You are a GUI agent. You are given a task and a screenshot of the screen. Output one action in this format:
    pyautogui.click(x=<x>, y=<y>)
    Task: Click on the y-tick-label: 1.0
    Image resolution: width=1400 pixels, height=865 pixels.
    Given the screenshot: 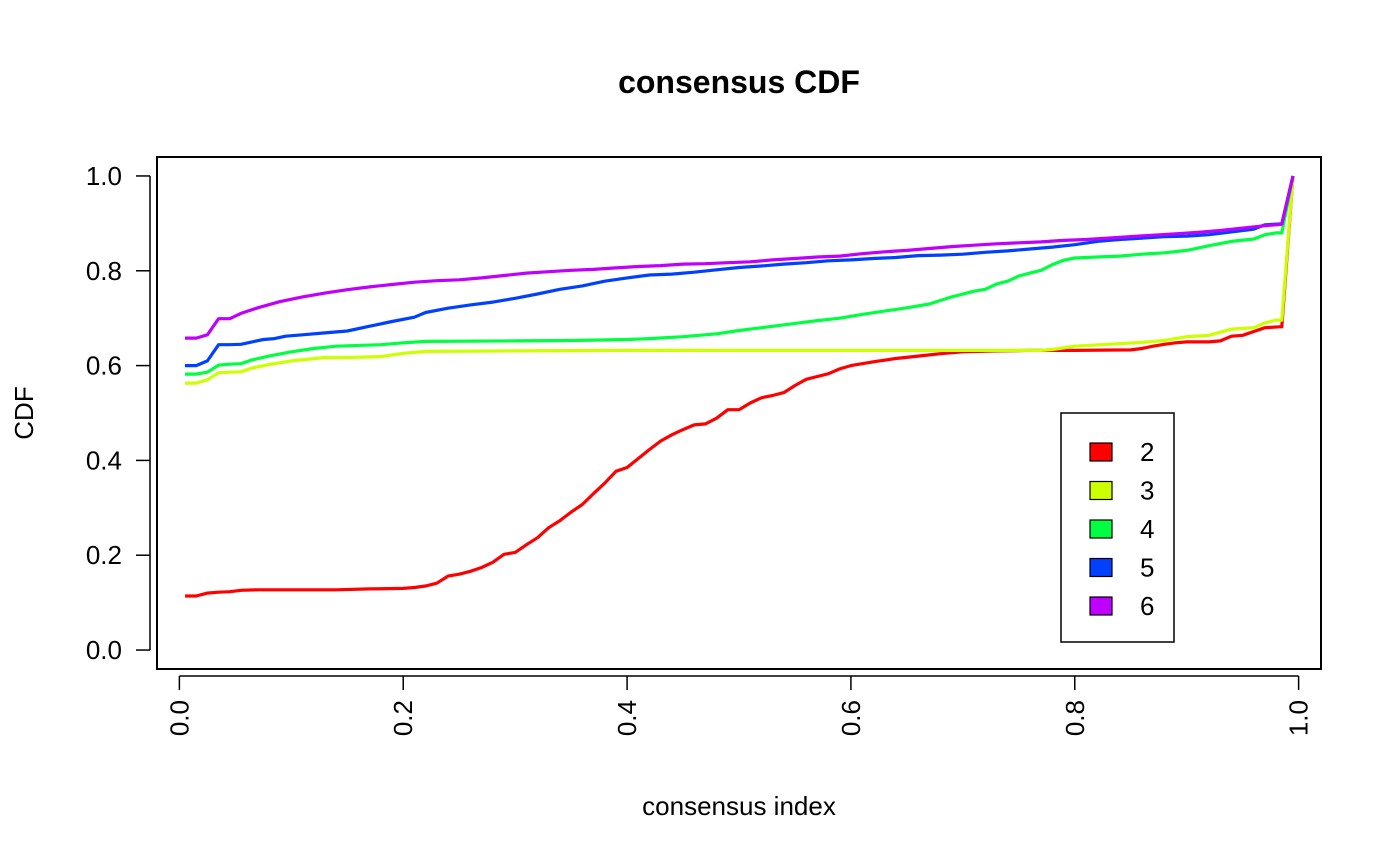 What is the action you would take?
    pyautogui.click(x=104, y=176)
    